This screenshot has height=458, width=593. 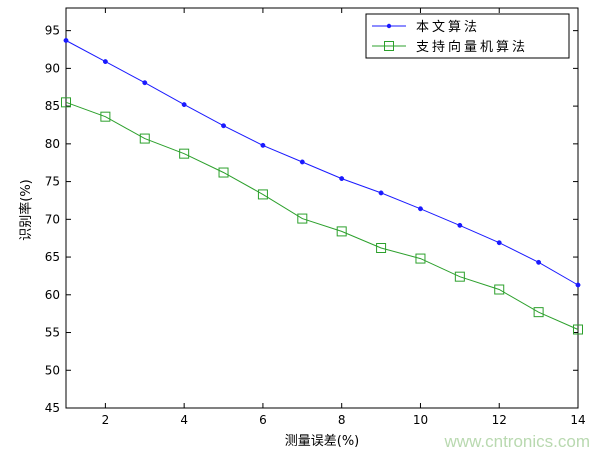 I want to click on legend-entry: 支持向量机算法, so click(x=450, y=47).